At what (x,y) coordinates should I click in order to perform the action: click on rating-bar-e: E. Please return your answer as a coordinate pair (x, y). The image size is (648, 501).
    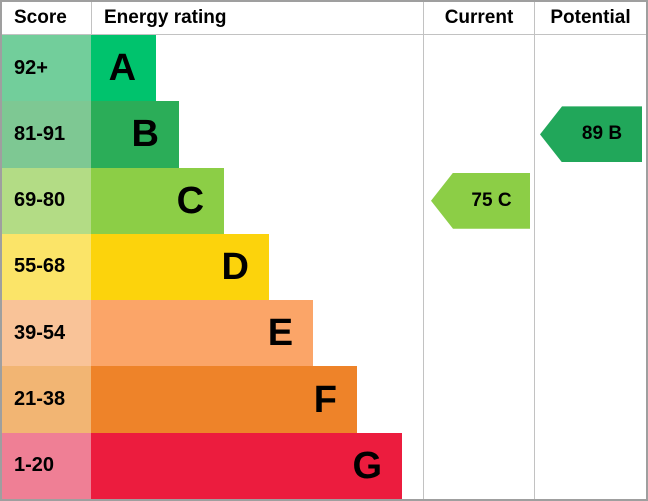
    Looking at the image, I should click on (202, 333).